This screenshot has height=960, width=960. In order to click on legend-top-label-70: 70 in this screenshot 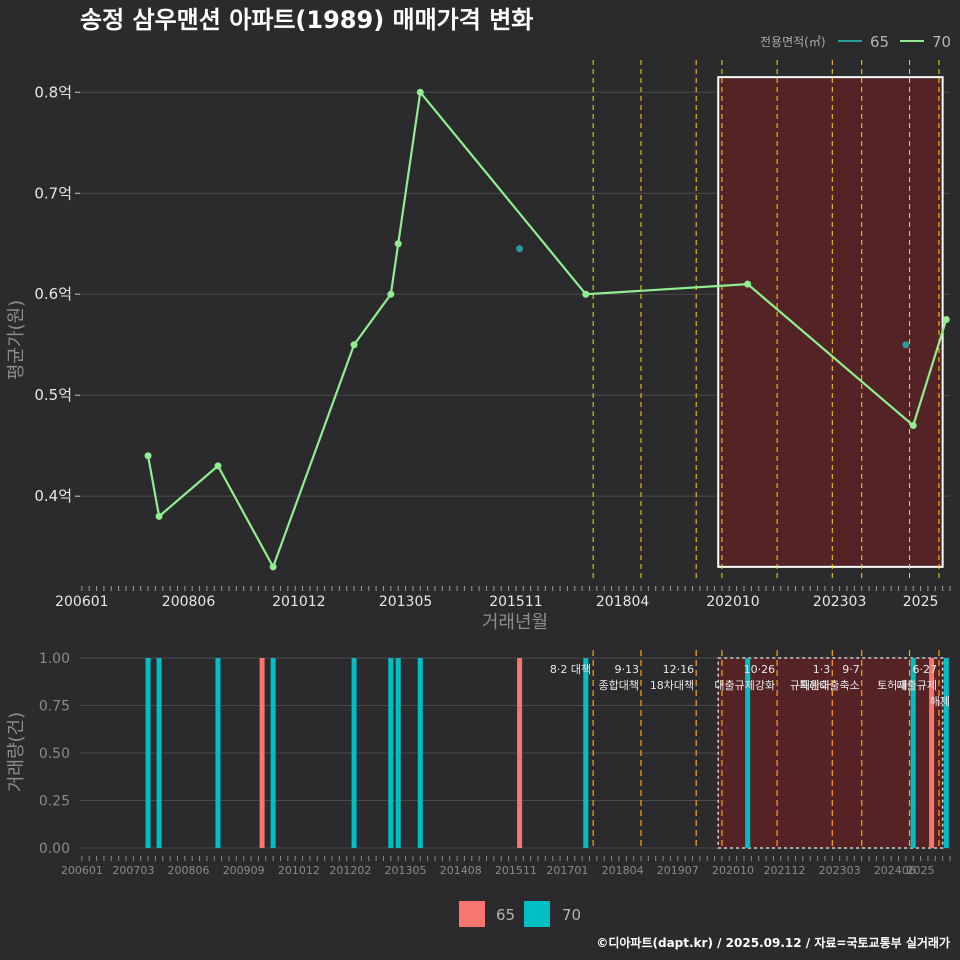, I will do `click(941, 42)`.